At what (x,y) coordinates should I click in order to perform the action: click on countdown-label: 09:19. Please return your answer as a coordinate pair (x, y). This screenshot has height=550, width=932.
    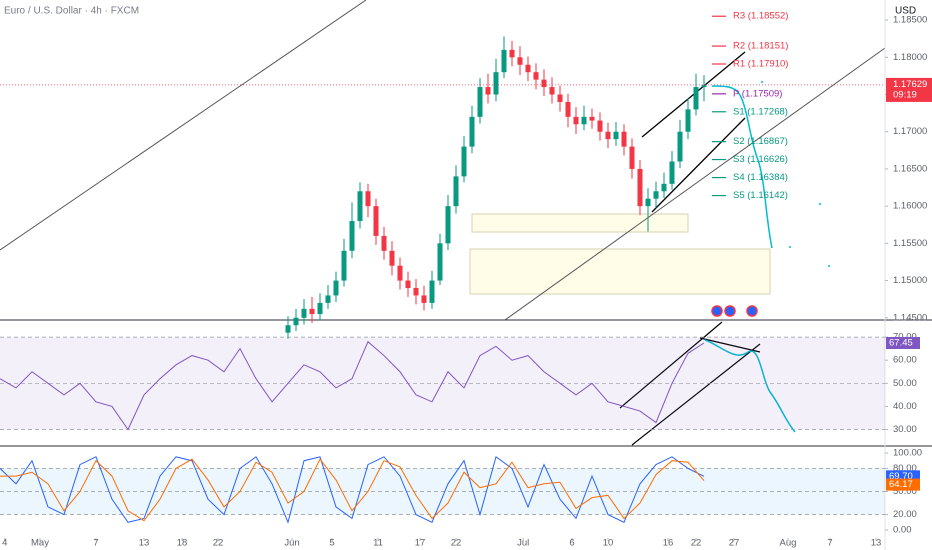
    Looking at the image, I should click on (905, 94).